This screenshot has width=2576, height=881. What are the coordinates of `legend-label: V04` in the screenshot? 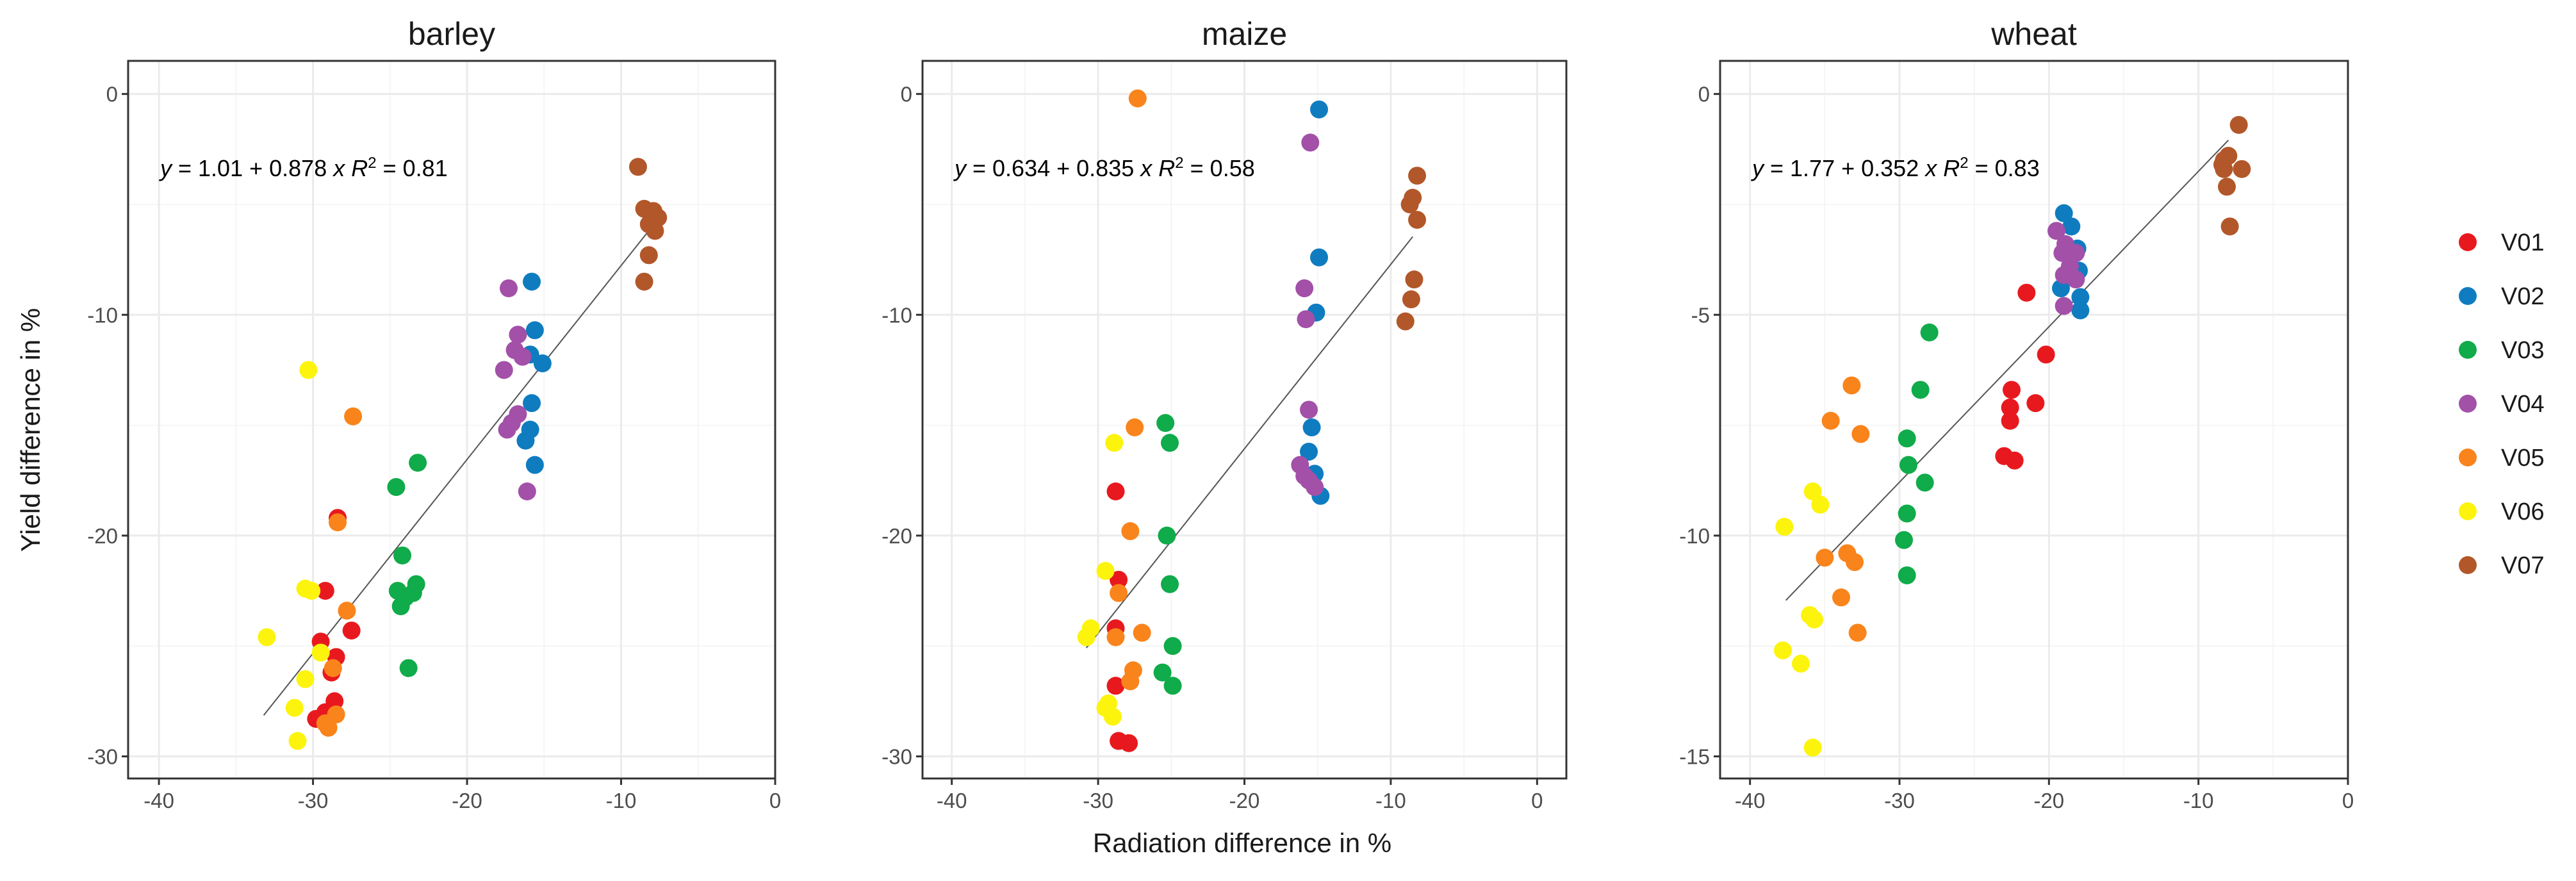 It's located at (2523, 404).